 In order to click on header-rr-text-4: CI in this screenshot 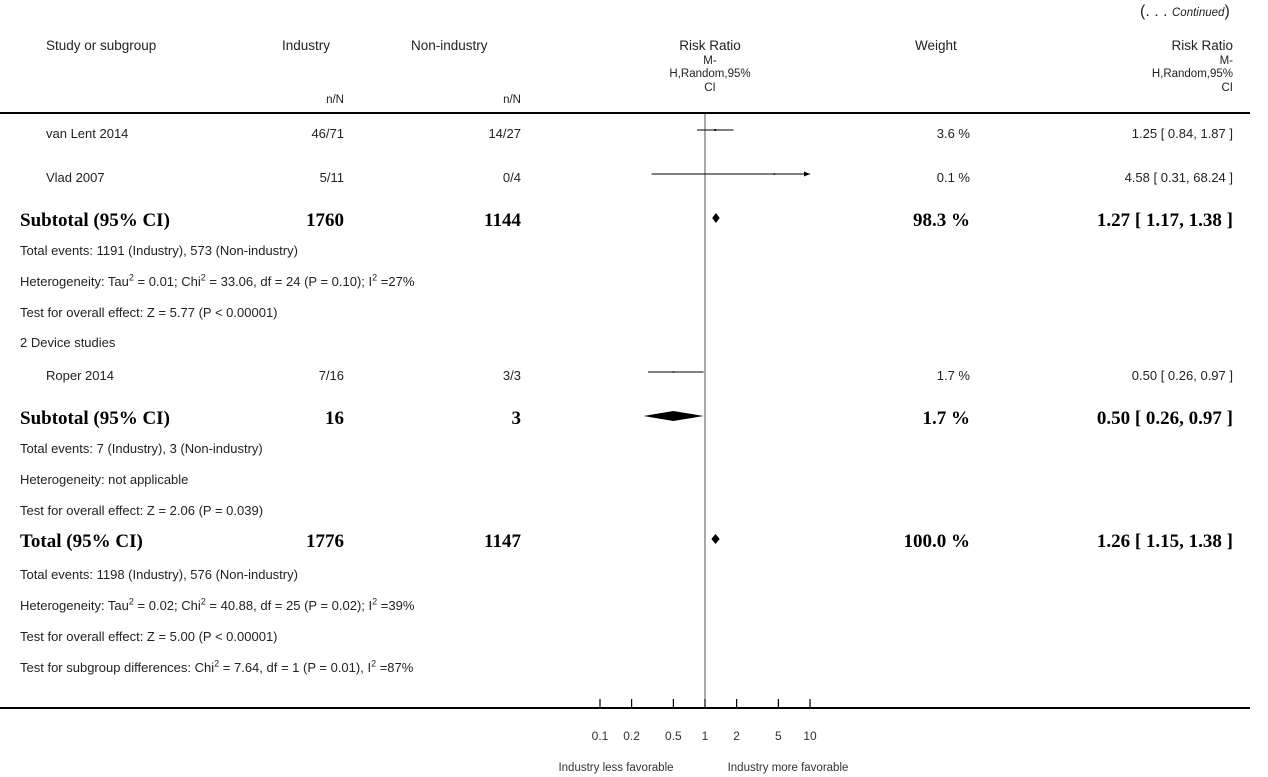, I will do `click(1227, 88)`.